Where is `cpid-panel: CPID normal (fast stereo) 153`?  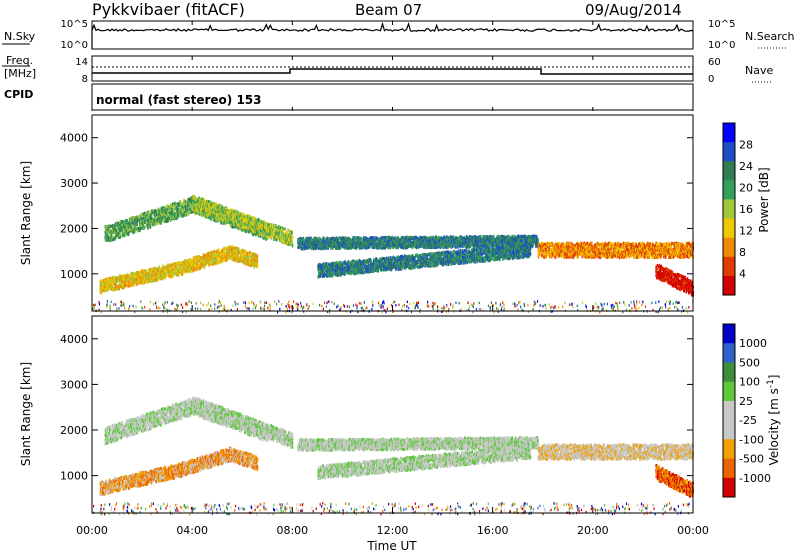
cpid-panel: CPID normal (fast stereo) 153 is located at coordinates (349, 97).